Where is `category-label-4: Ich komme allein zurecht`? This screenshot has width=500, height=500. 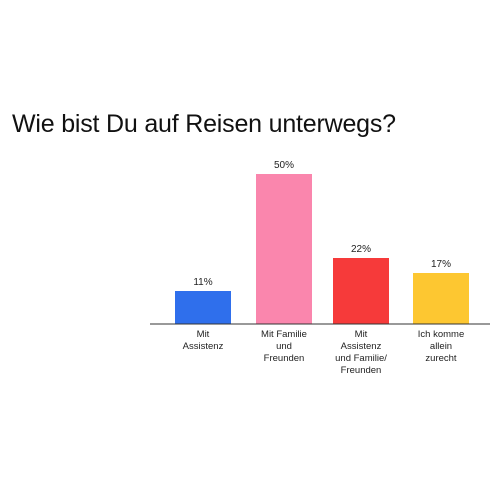
category-label-4: Ich komme allein zurecht is located at coordinates (441, 346).